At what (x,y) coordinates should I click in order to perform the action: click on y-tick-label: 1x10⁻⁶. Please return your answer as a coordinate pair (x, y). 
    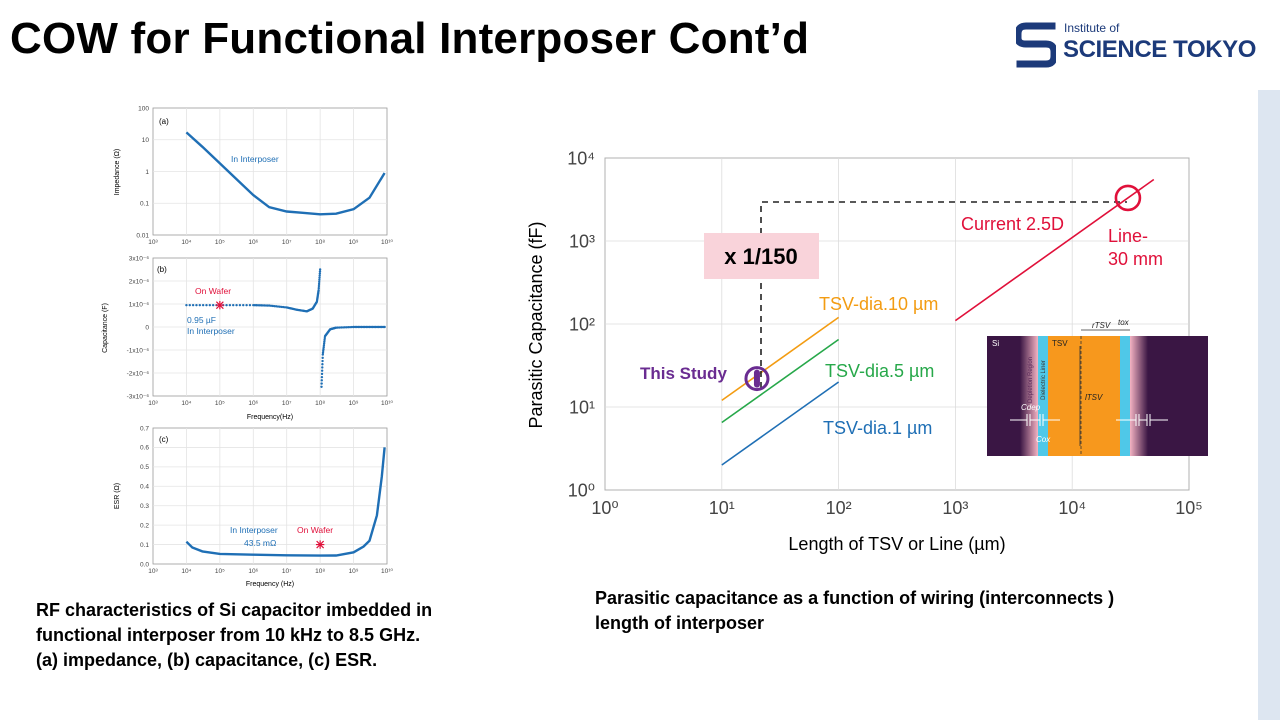
    Looking at the image, I should click on (139, 304).